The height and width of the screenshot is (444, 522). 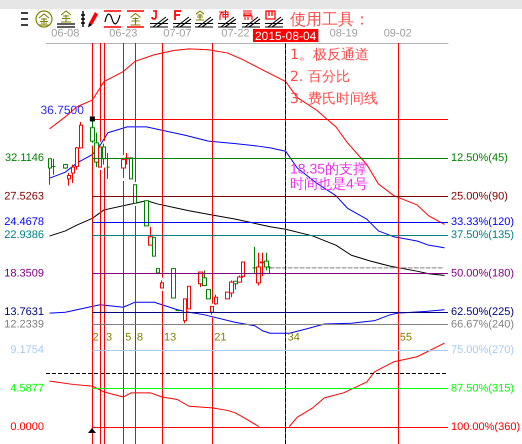 I want to click on x-tick-label: 06-08, so click(x=65, y=34).